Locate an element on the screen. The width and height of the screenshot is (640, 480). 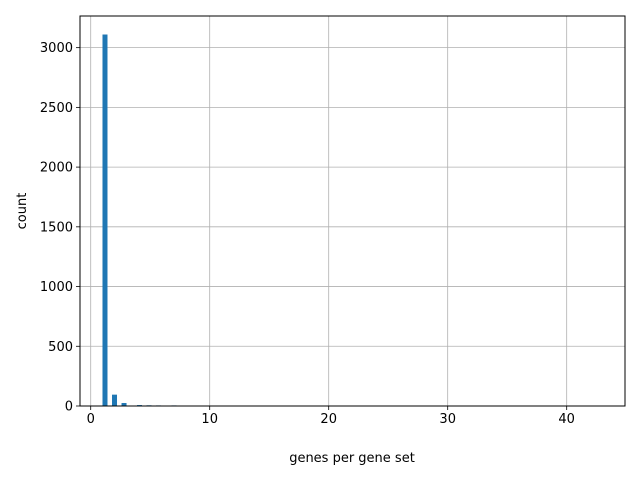
x-tick-label: 30 is located at coordinates (447, 419).